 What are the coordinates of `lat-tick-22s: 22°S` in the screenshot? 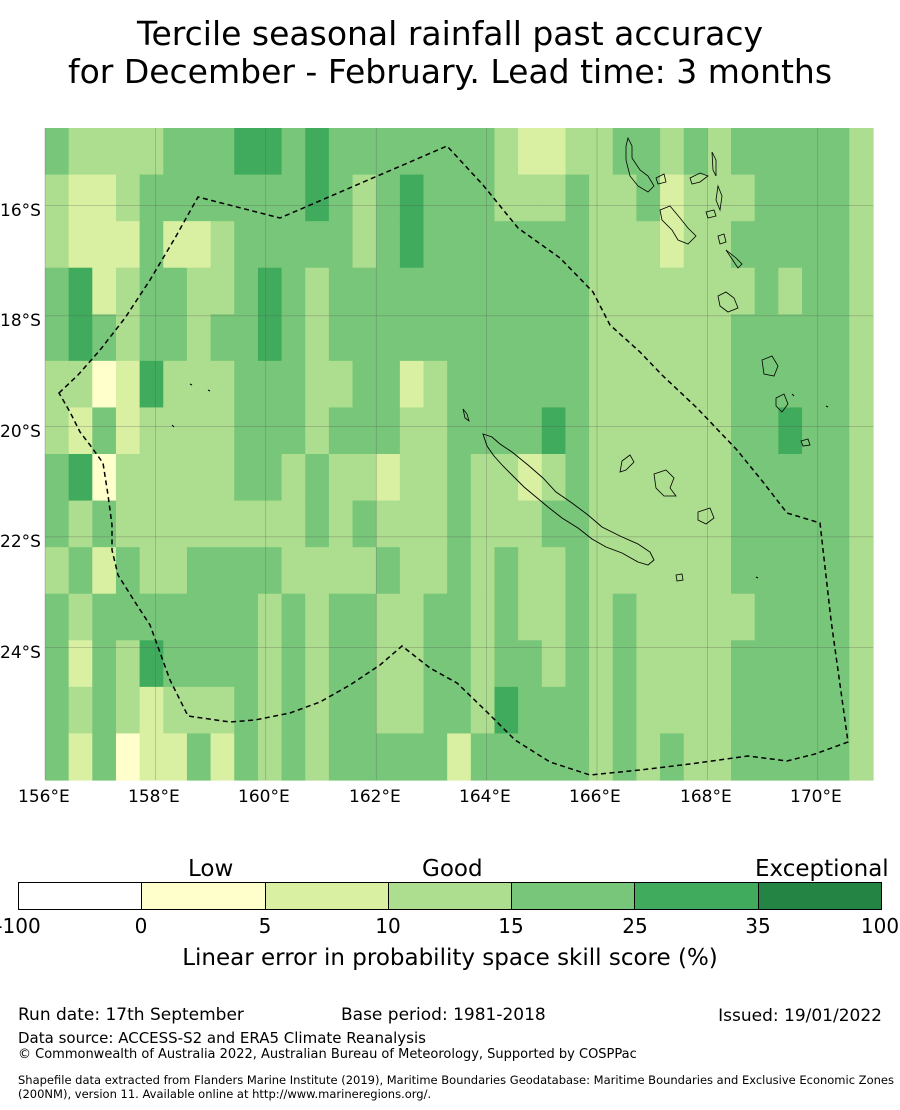 It's located at (20, 542).